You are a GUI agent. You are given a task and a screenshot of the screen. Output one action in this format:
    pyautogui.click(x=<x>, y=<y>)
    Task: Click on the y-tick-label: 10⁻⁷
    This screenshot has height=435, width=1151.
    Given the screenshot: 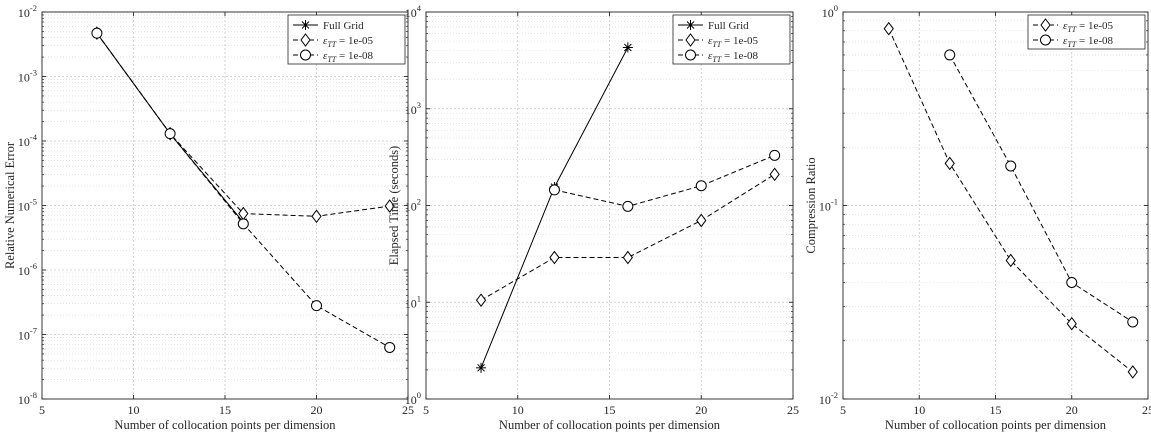 What is the action you would take?
    pyautogui.click(x=27, y=334)
    